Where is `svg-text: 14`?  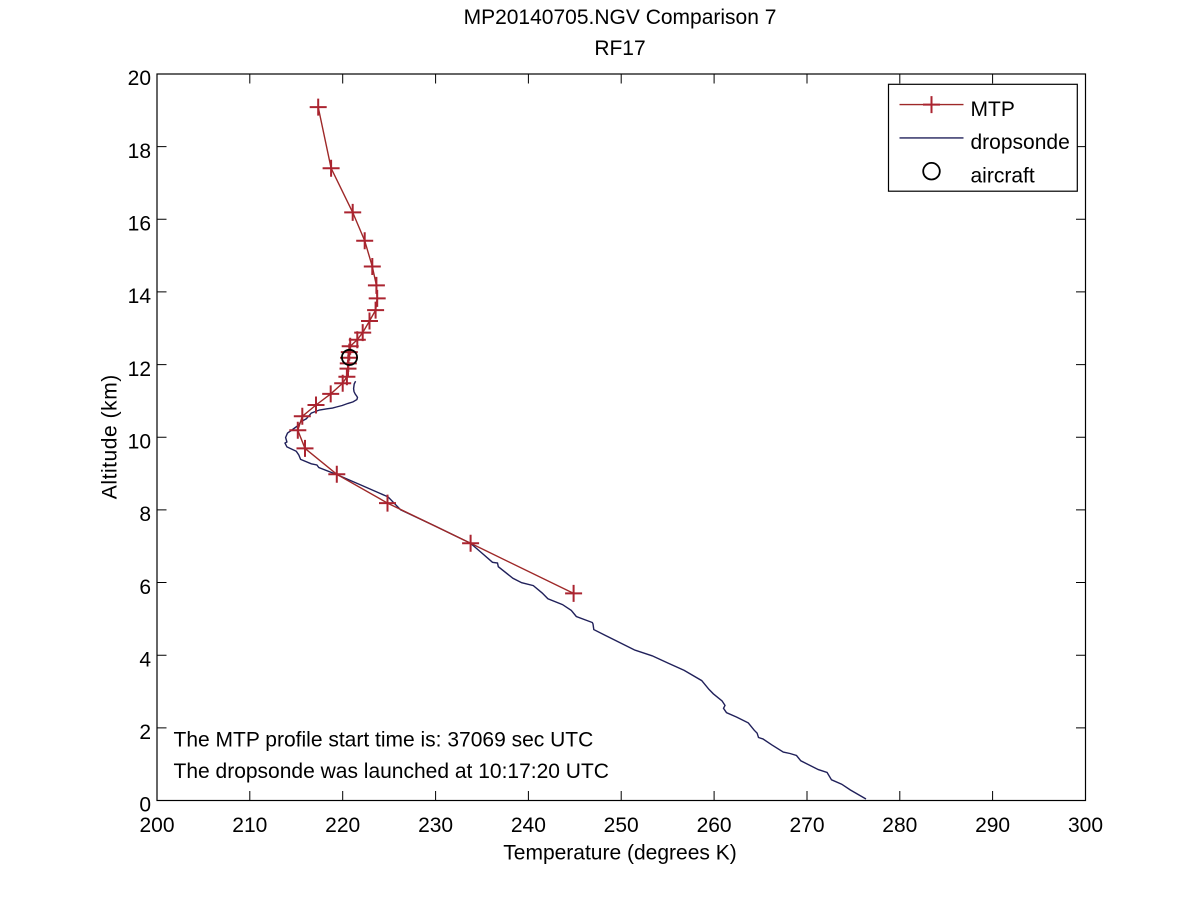
svg-text: 14 is located at coordinates (140, 296).